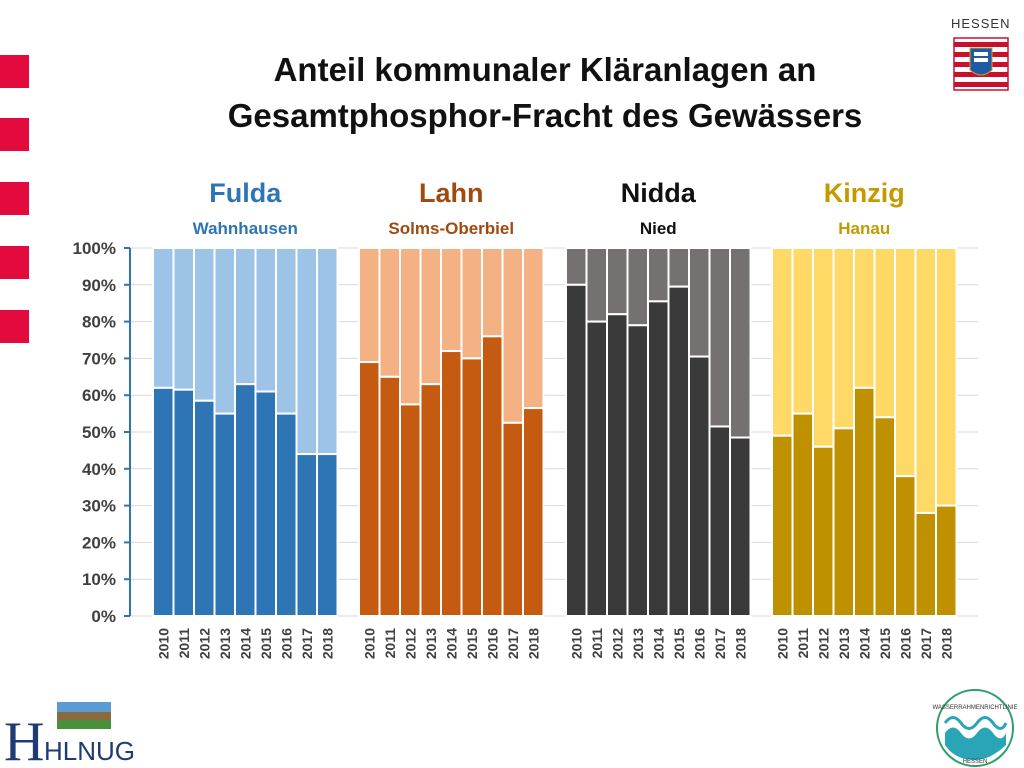 This screenshot has height=768, width=1024. I want to click on group-station-label: Wahnhausen, so click(245, 228).